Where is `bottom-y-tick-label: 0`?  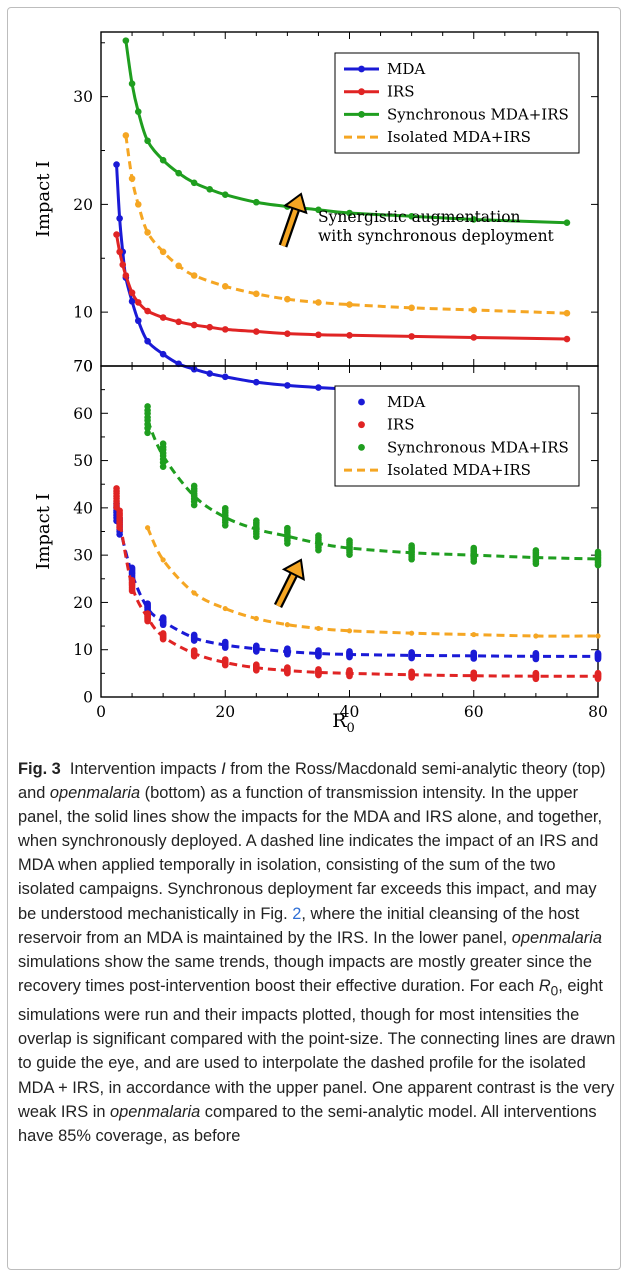
bottom-y-tick-label: 0 is located at coordinates (88, 698).